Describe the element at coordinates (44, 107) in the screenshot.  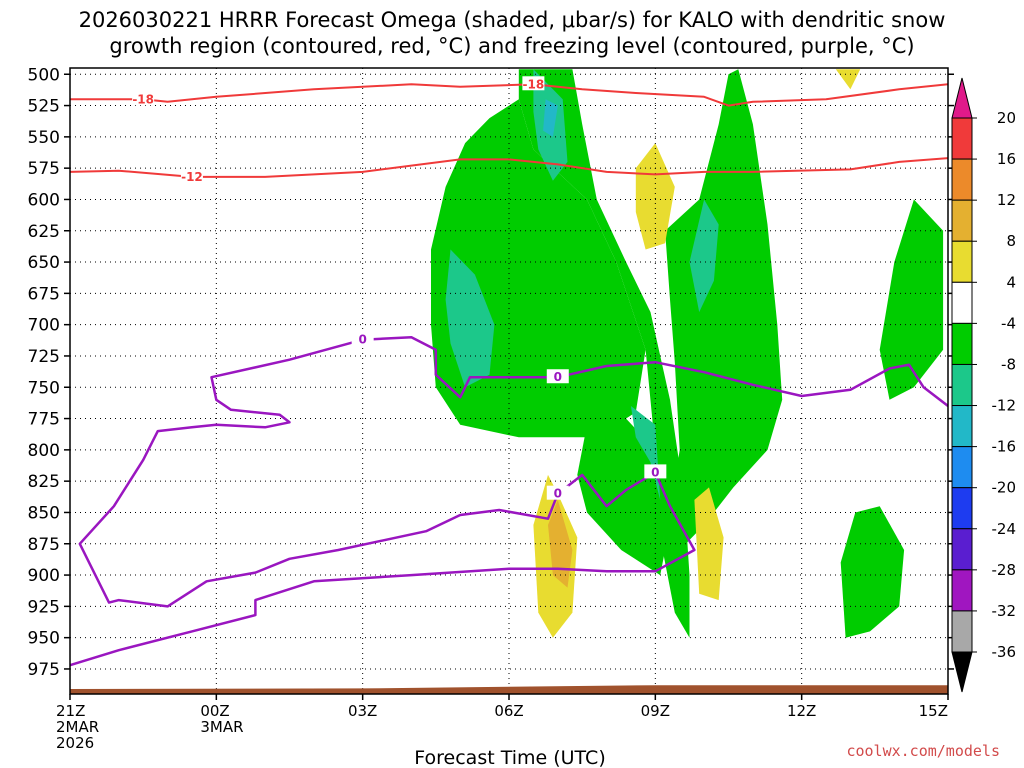
I see `y-tick-label-525: 525` at that location.